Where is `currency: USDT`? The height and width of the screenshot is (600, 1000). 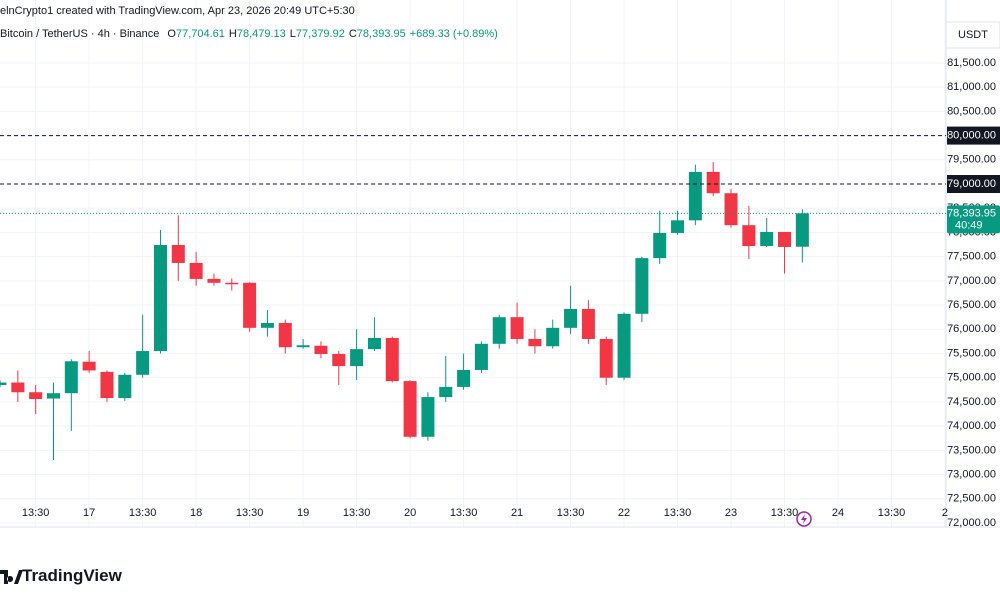 currency: USDT is located at coordinates (973, 35).